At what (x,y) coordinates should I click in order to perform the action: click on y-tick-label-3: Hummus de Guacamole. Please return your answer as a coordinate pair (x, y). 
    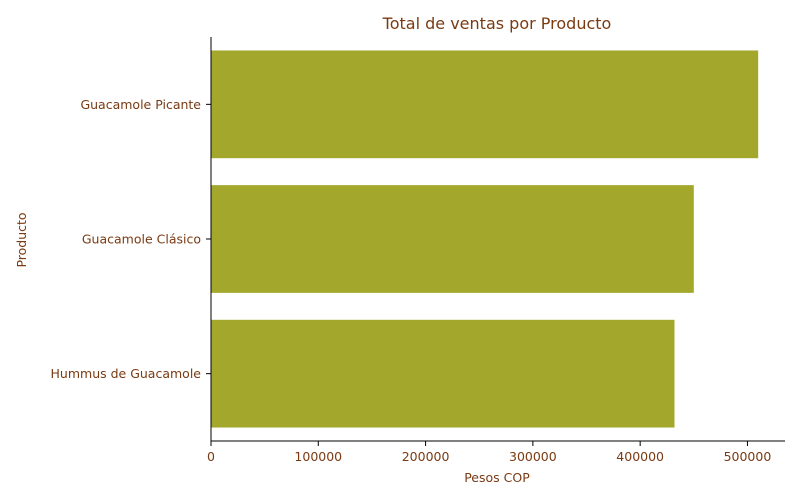
    Looking at the image, I should click on (126, 373).